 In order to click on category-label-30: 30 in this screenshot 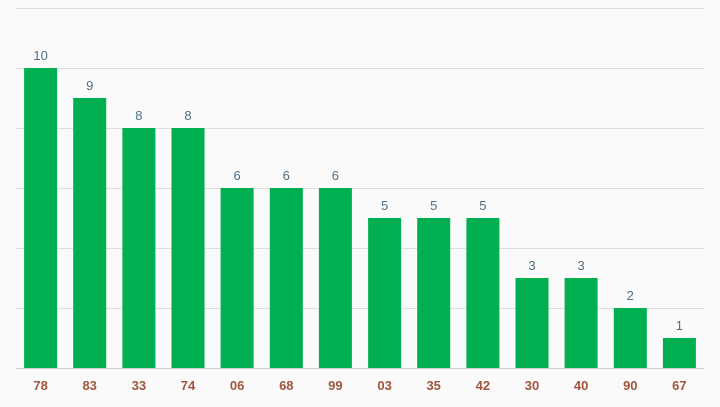, I will do `click(532, 385)`.